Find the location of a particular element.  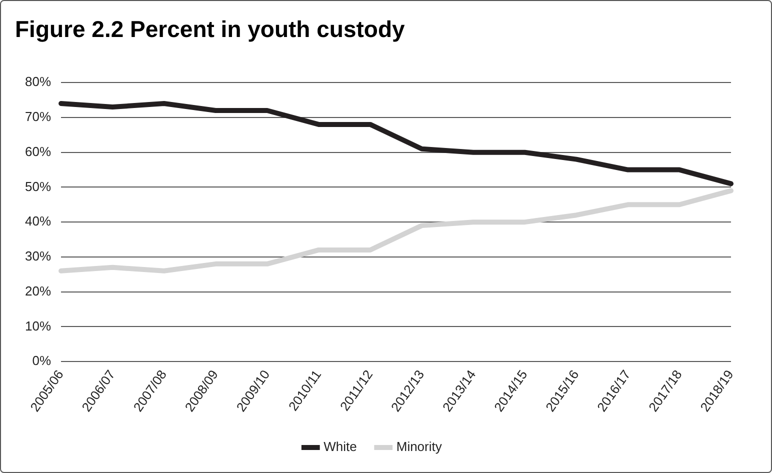

chart-title: Figure 2.2 Percent in youth custody is located at coordinates (210, 29).